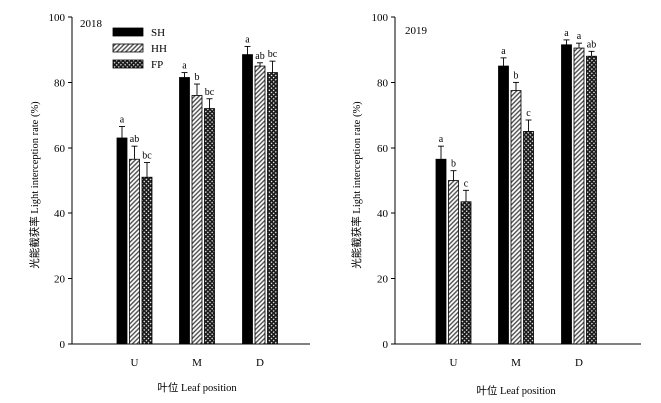 The image size is (661, 403). What do you see at coordinates (157, 65) in the screenshot?
I see `legend-label-fp: FP` at bounding box center [157, 65].